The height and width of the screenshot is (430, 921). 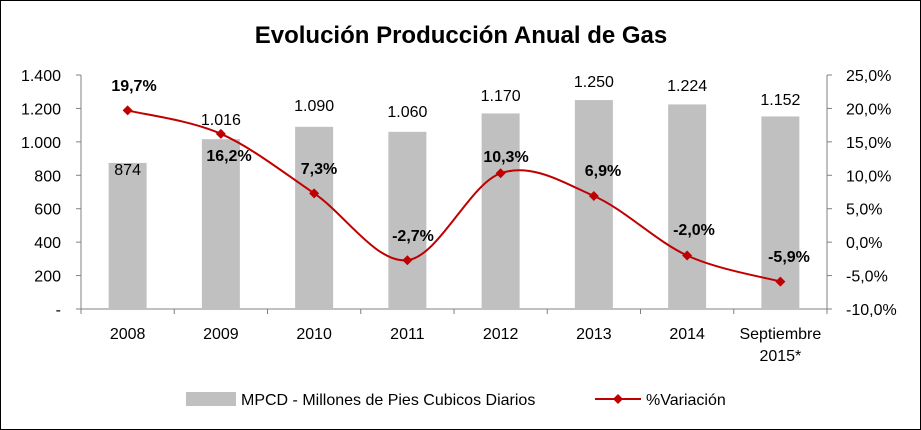 What do you see at coordinates (594, 334) in the screenshot?
I see `x-tick-label: 2013` at bounding box center [594, 334].